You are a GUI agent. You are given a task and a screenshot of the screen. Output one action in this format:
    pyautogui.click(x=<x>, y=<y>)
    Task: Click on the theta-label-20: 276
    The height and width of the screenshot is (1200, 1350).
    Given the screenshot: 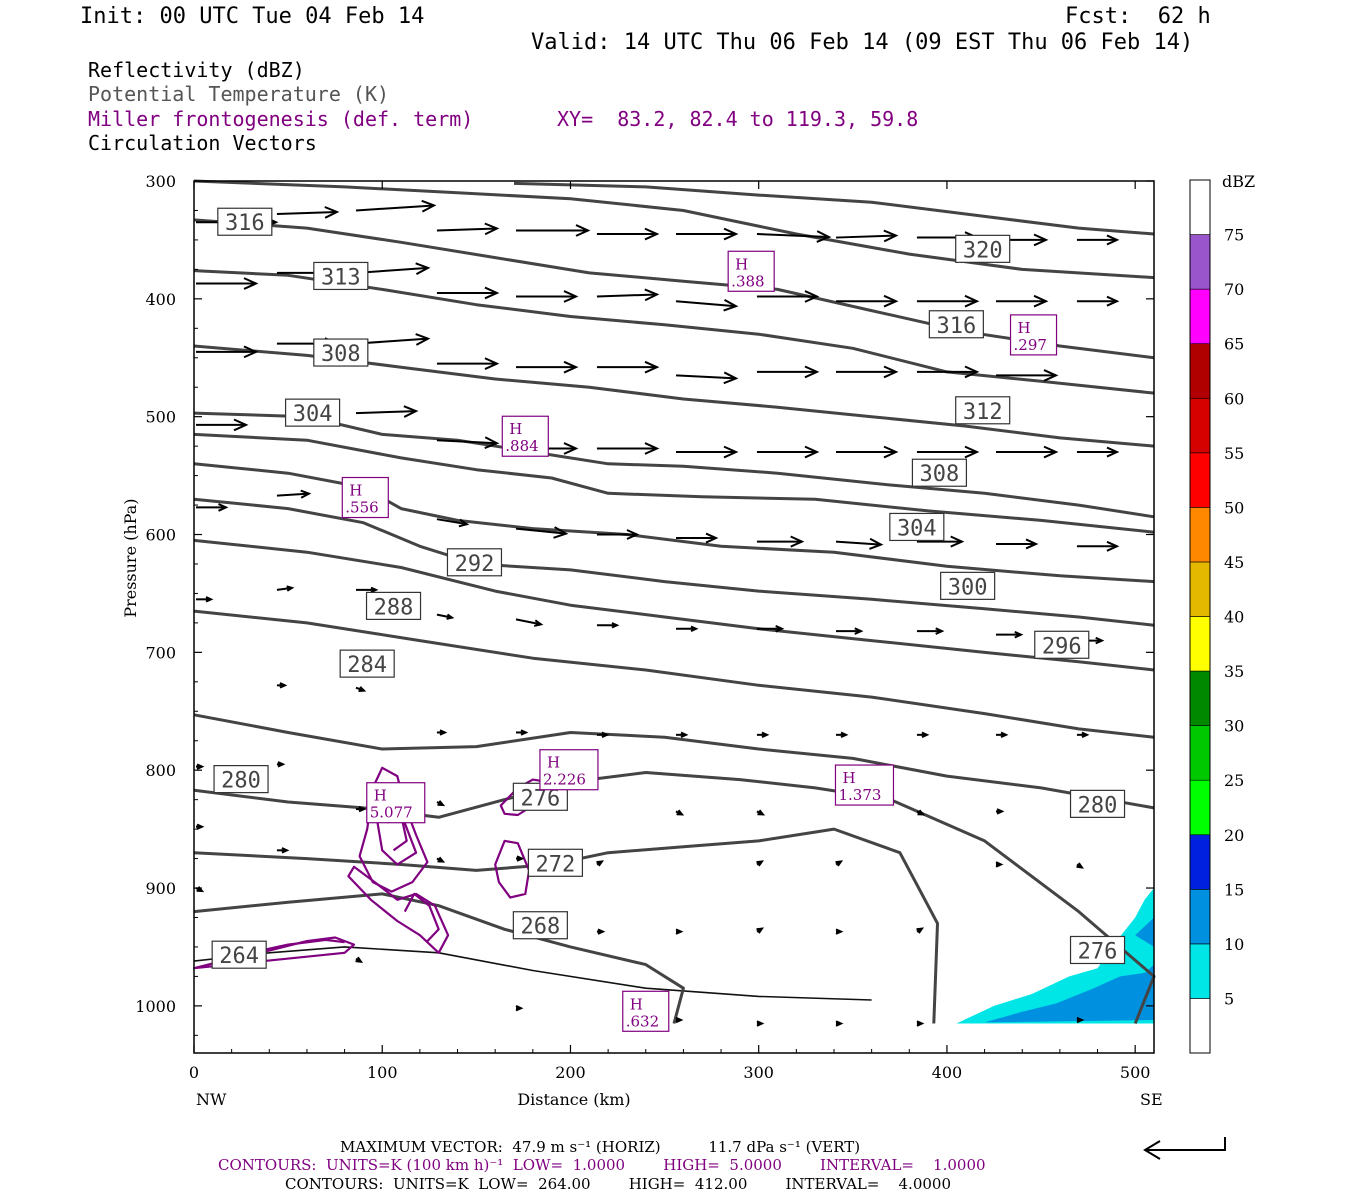 What is the action you would take?
    pyautogui.click(x=1097, y=950)
    